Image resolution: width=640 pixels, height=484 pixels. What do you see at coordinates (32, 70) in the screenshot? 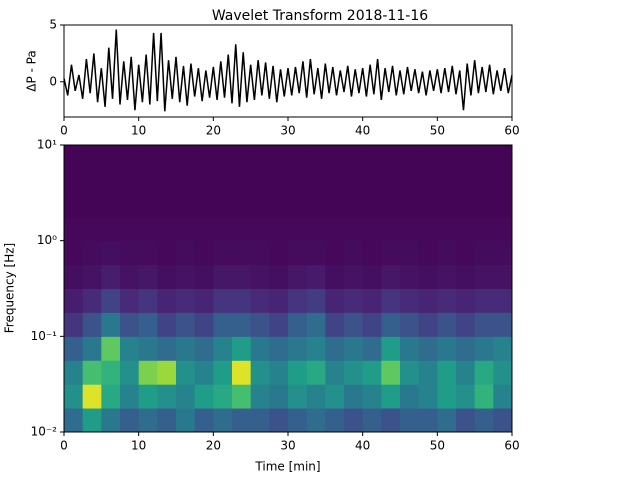
I see `y-axis-label: ΔP - Pa` at bounding box center [32, 70].